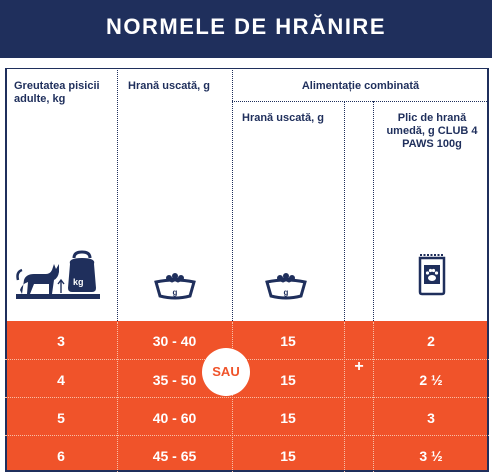 The width and height of the screenshot is (492, 474). I want to click on header-combined-dry: Hrană uscată, g, so click(283, 118).